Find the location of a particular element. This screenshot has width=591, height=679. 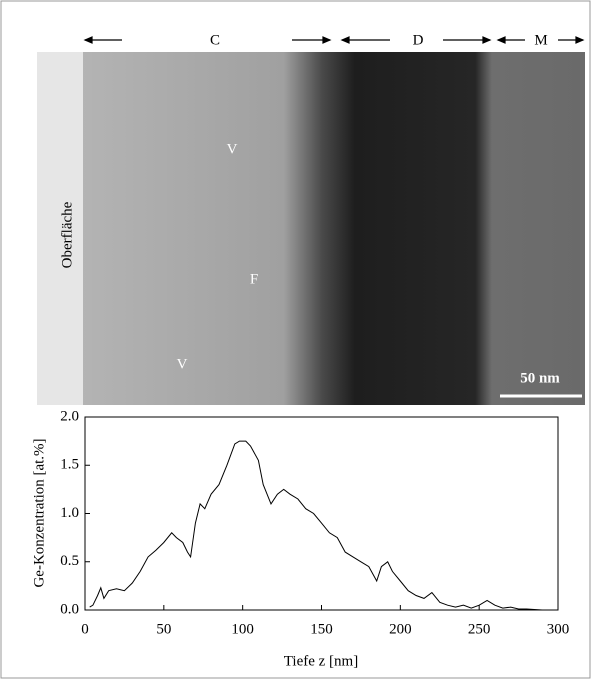

y-tick-label: 0.5 is located at coordinates (69, 561).